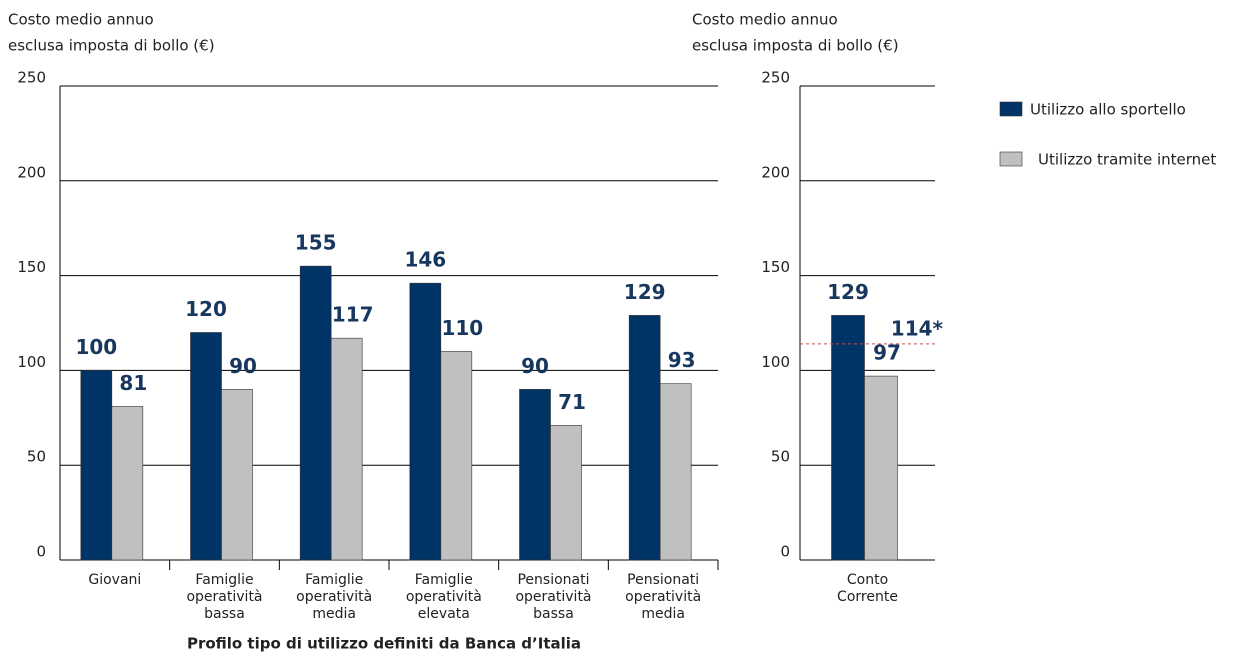  What do you see at coordinates (572, 402) in the screenshot?
I see `data-label: 71` at bounding box center [572, 402].